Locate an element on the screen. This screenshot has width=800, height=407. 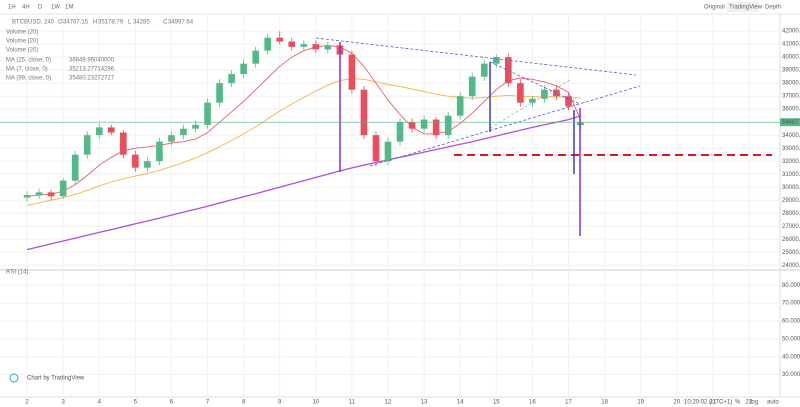
interval: 1H is located at coordinates (12, 8).